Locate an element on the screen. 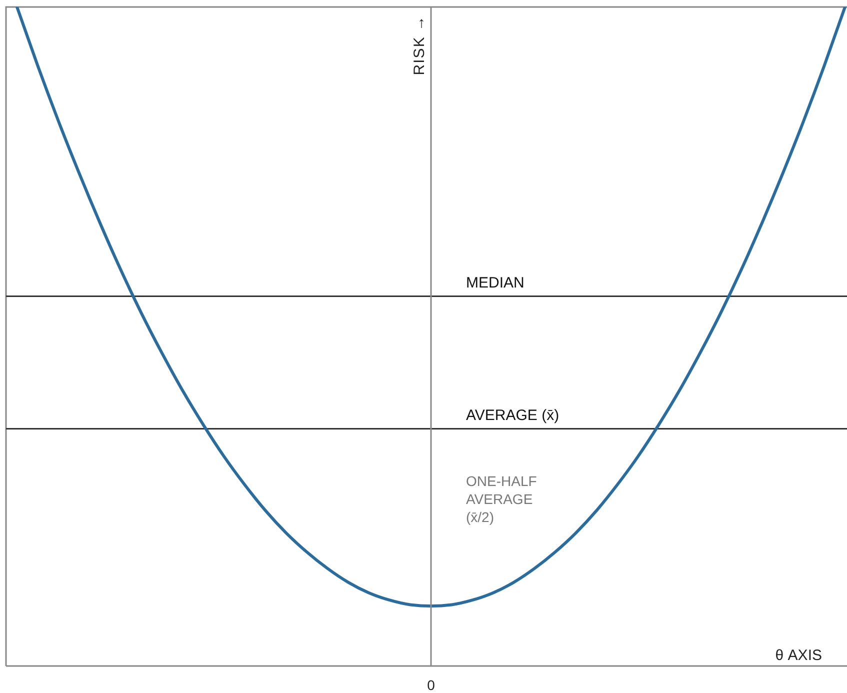  annotation: ONE-HALF AVERAGE (x̄/2) is located at coordinates (501, 499).